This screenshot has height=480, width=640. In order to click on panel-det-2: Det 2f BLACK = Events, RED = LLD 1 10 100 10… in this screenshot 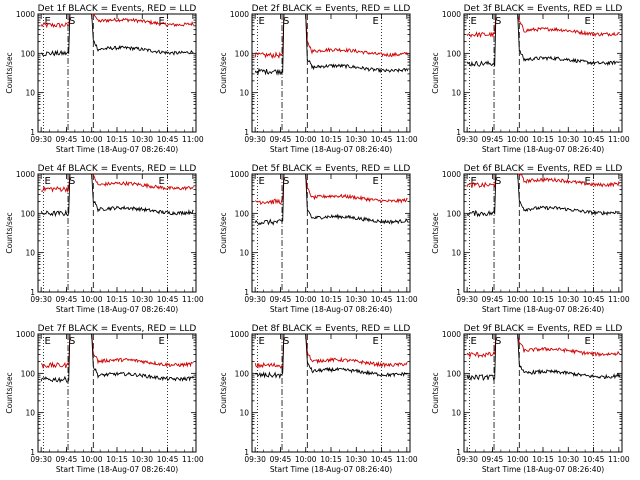, I will do `click(318, 79)`.